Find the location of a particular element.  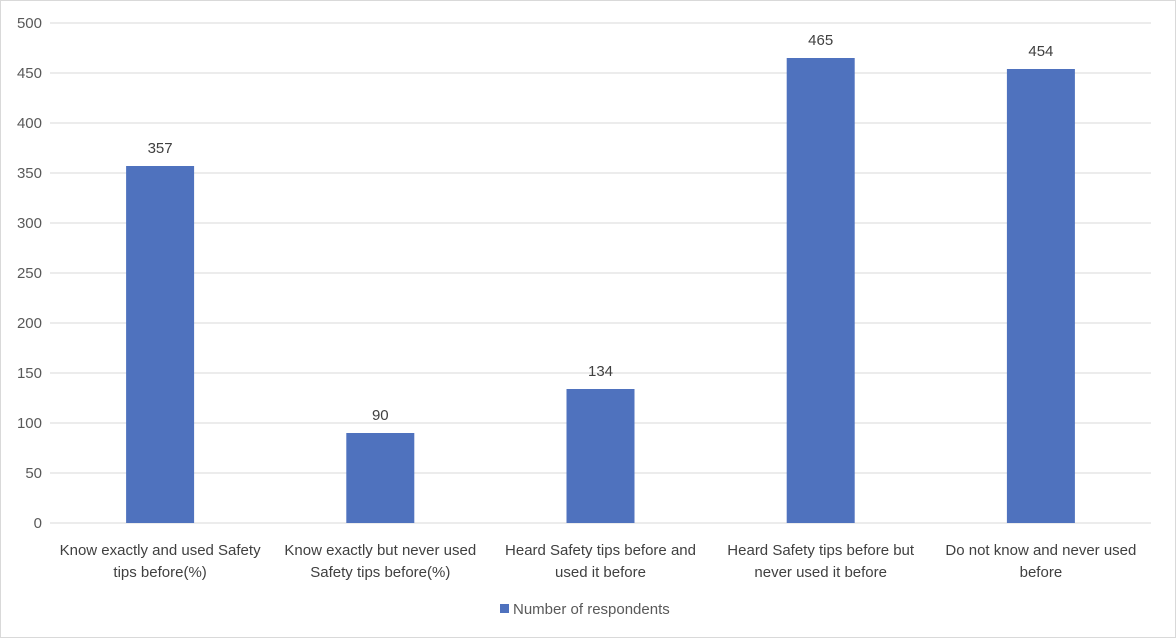

y-tick-label: 250 is located at coordinates (29, 273).